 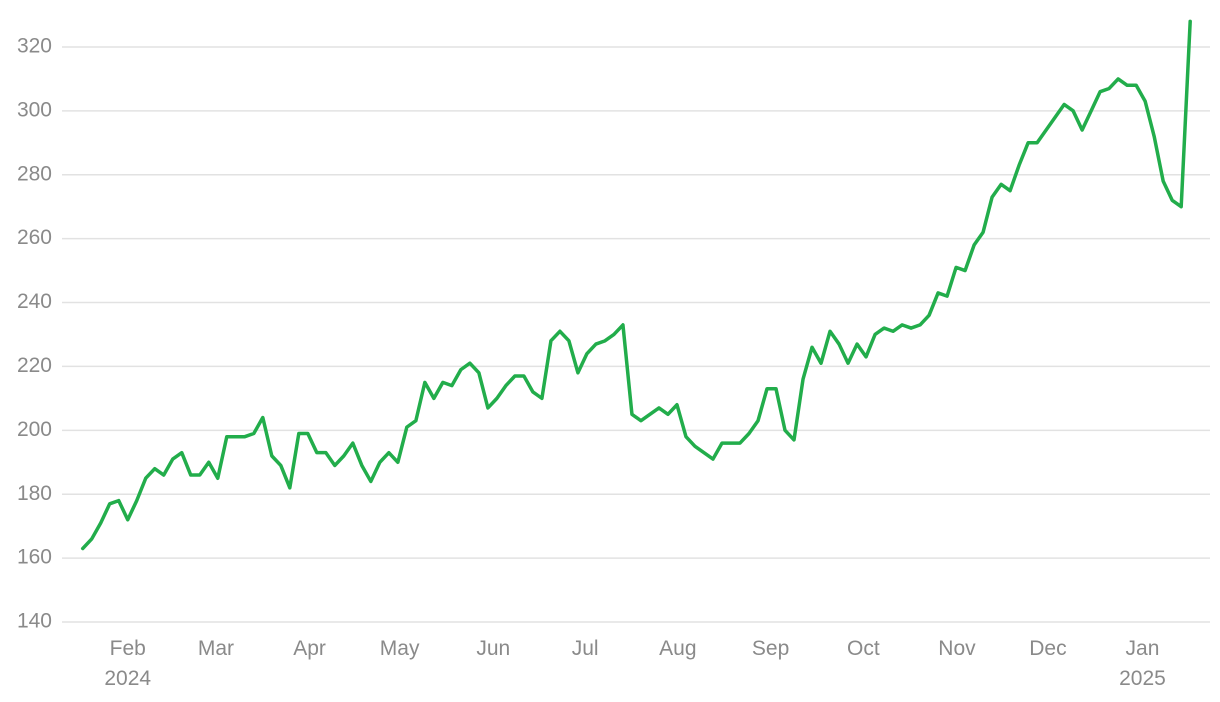 What do you see at coordinates (34, 109) in the screenshot?
I see `y-tick-label: 300` at bounding box center [34, 109].